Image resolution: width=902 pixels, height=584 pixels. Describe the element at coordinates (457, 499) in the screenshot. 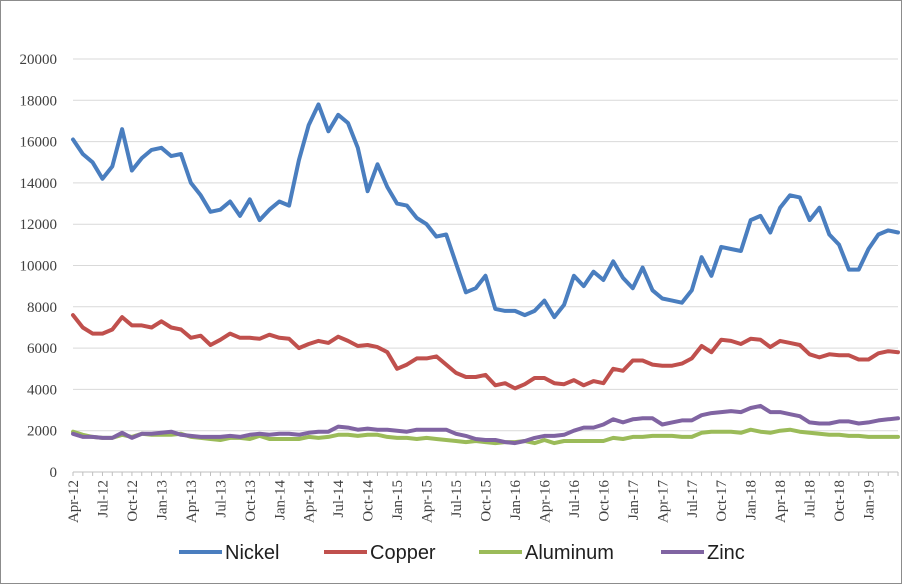

I see `x-tick-label: Jul-15` at that location.